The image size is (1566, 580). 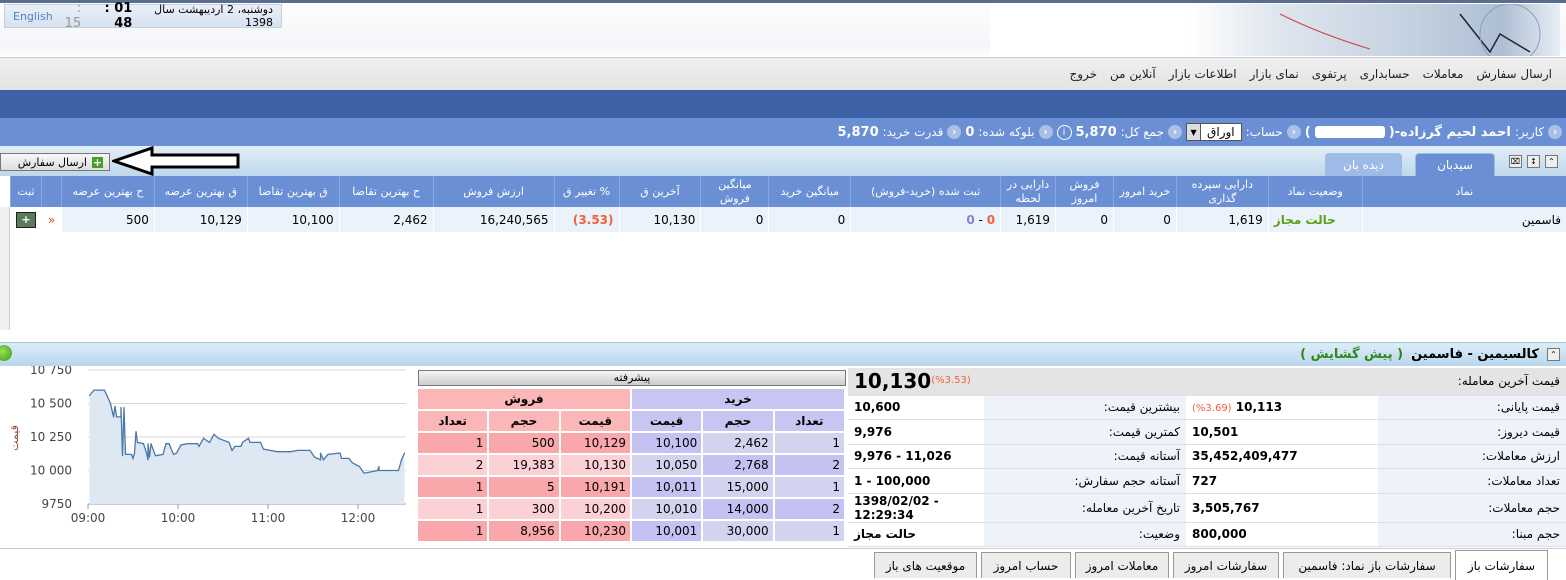 I want to click on expand-icon: ⌧, so click(x=1515, y=161).